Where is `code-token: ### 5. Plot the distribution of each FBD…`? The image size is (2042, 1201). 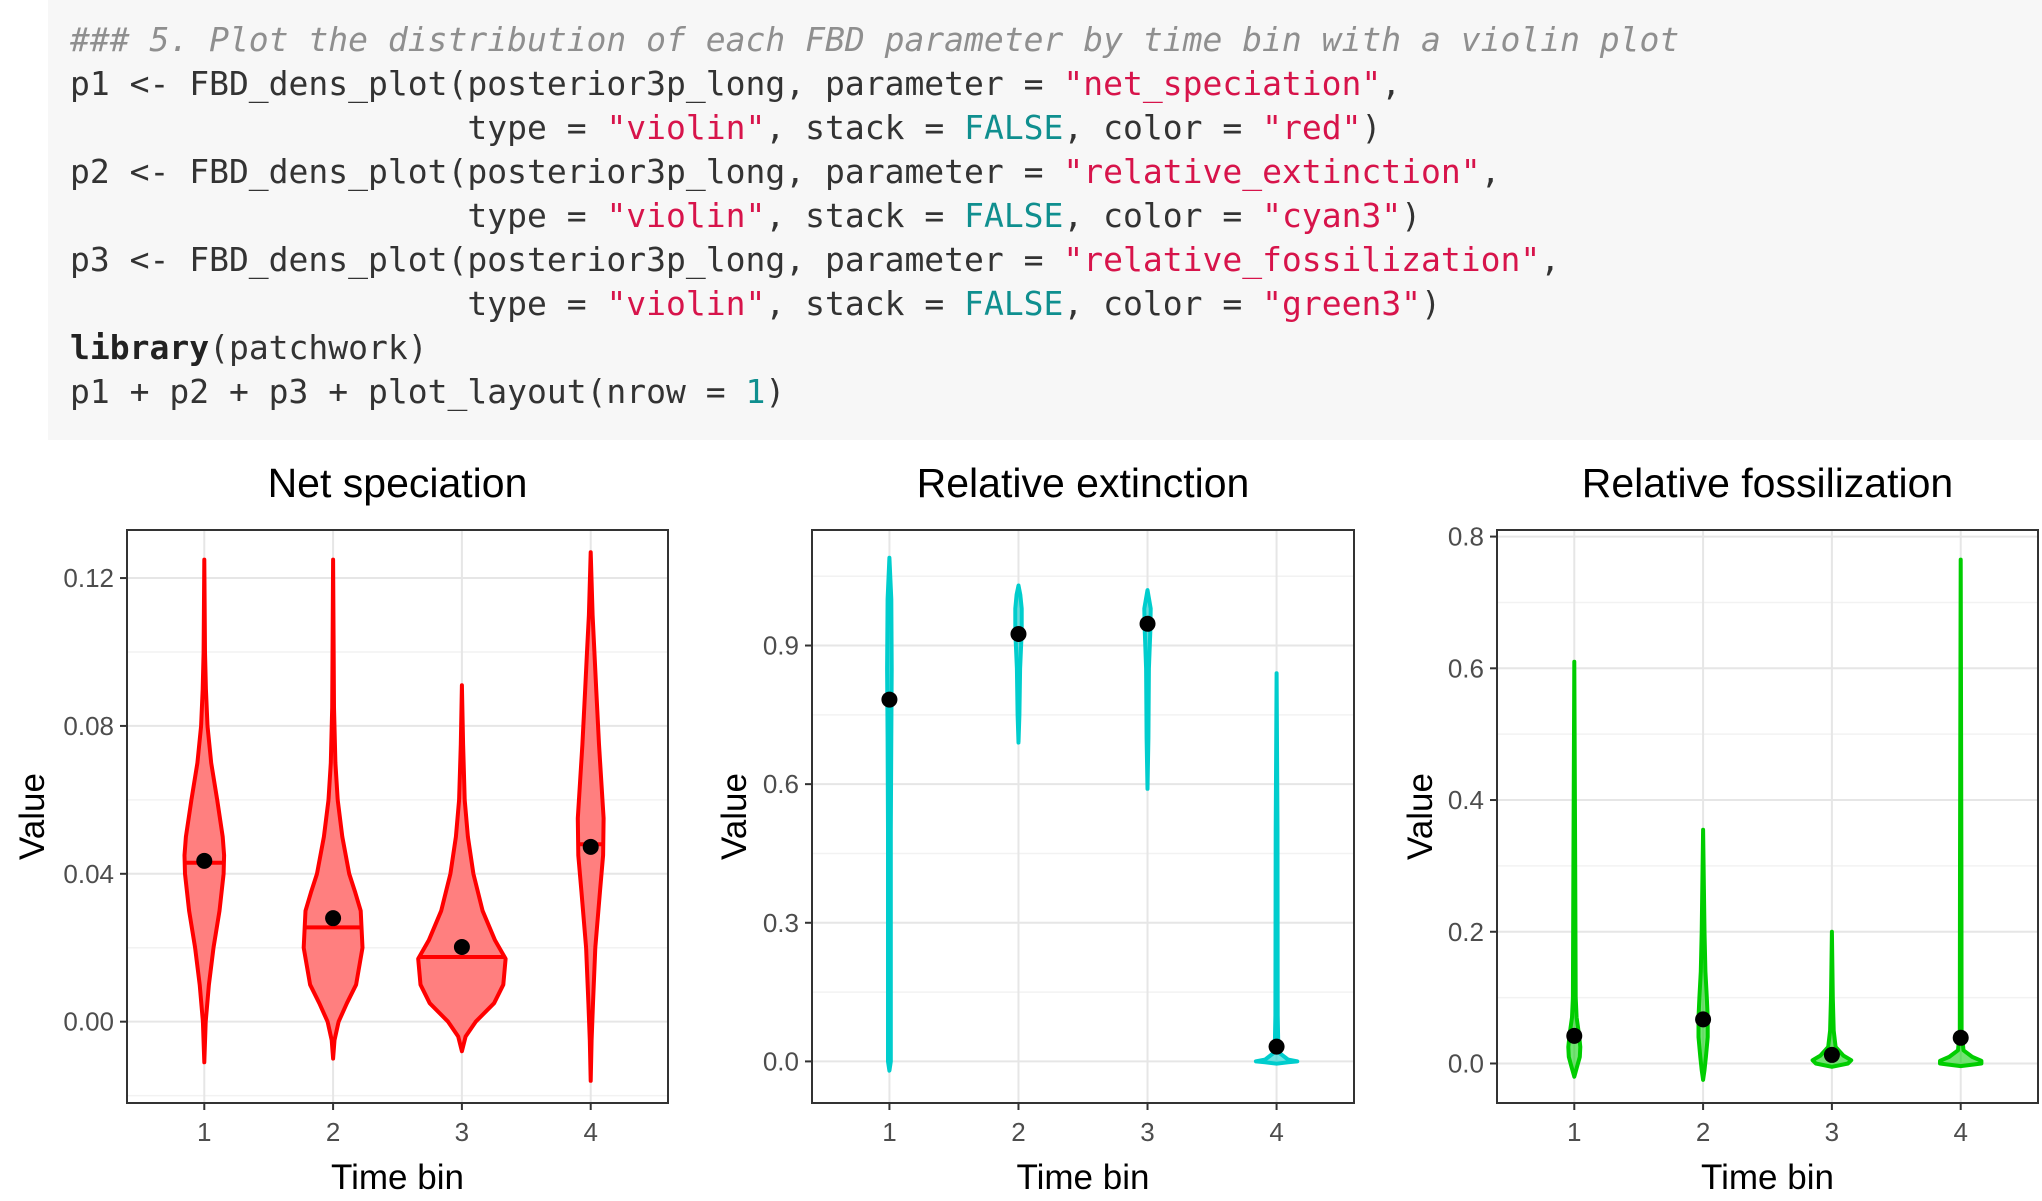
code-token: ### 5. Plot the distribution of each FBD… is located at coordinates (875, 39).